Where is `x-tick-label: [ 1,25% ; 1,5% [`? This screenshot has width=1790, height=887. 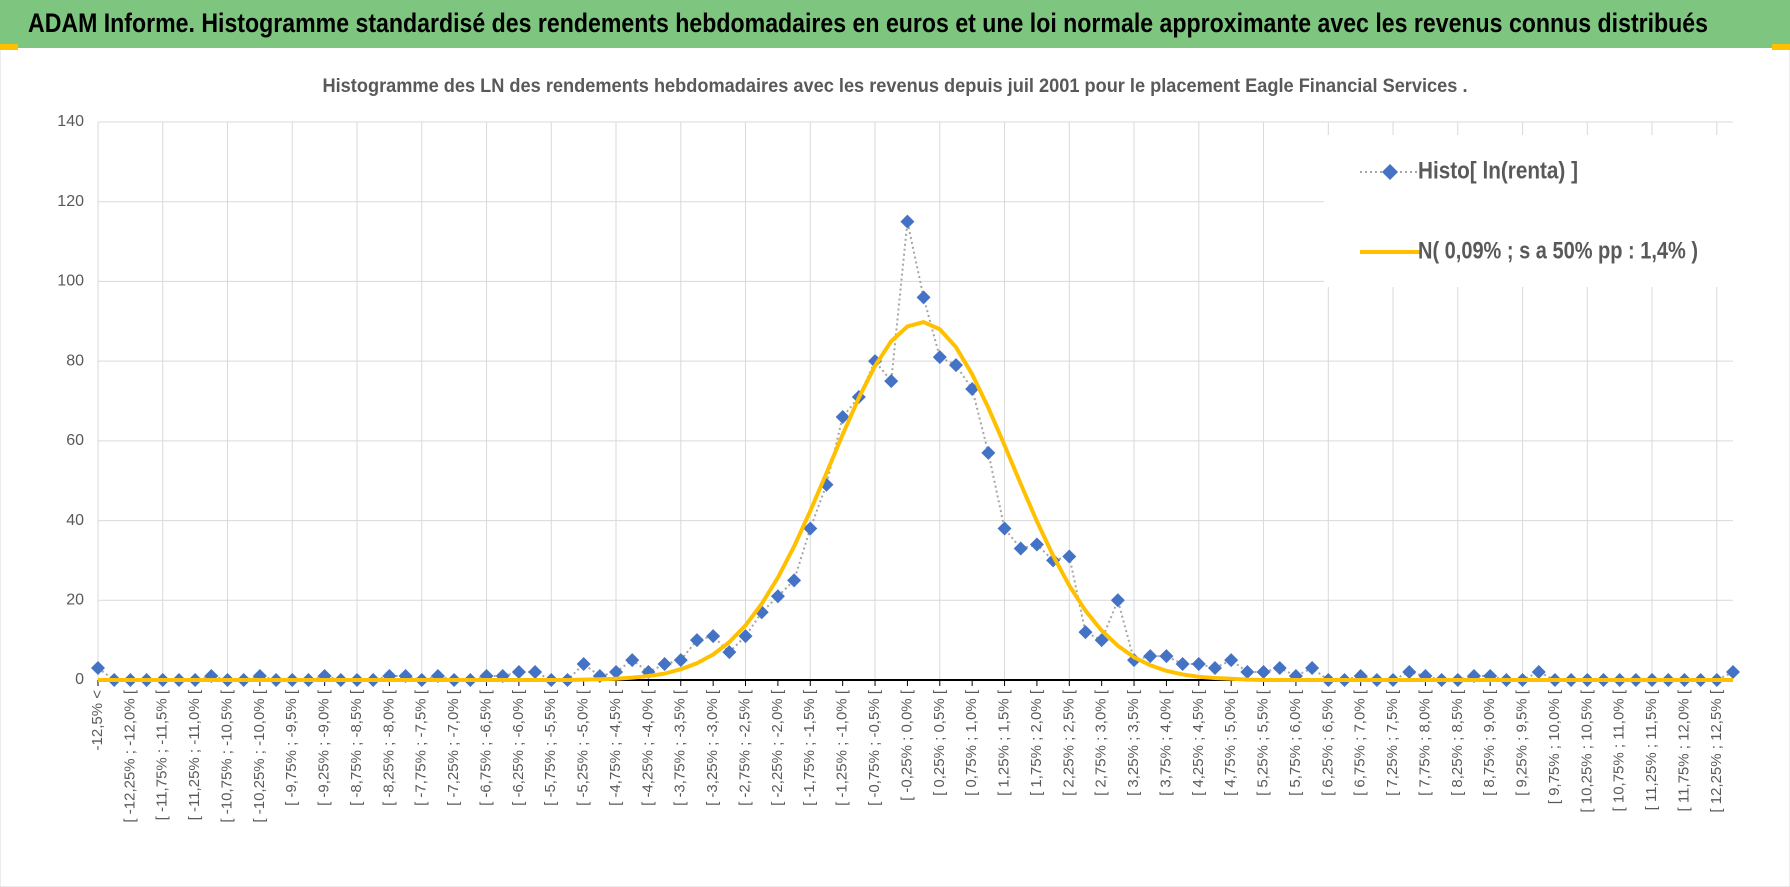 x-tick-label: [ 1,25% ; 1,5% [ is located at coordinates (1004, 742).